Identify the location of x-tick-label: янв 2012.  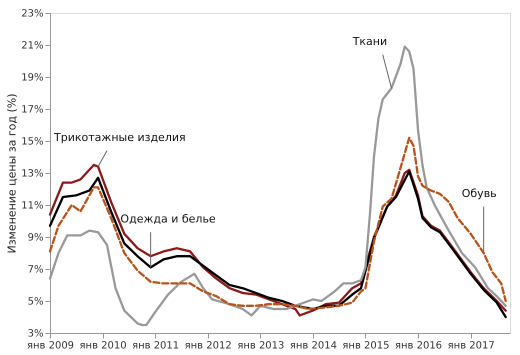
(208, 346).